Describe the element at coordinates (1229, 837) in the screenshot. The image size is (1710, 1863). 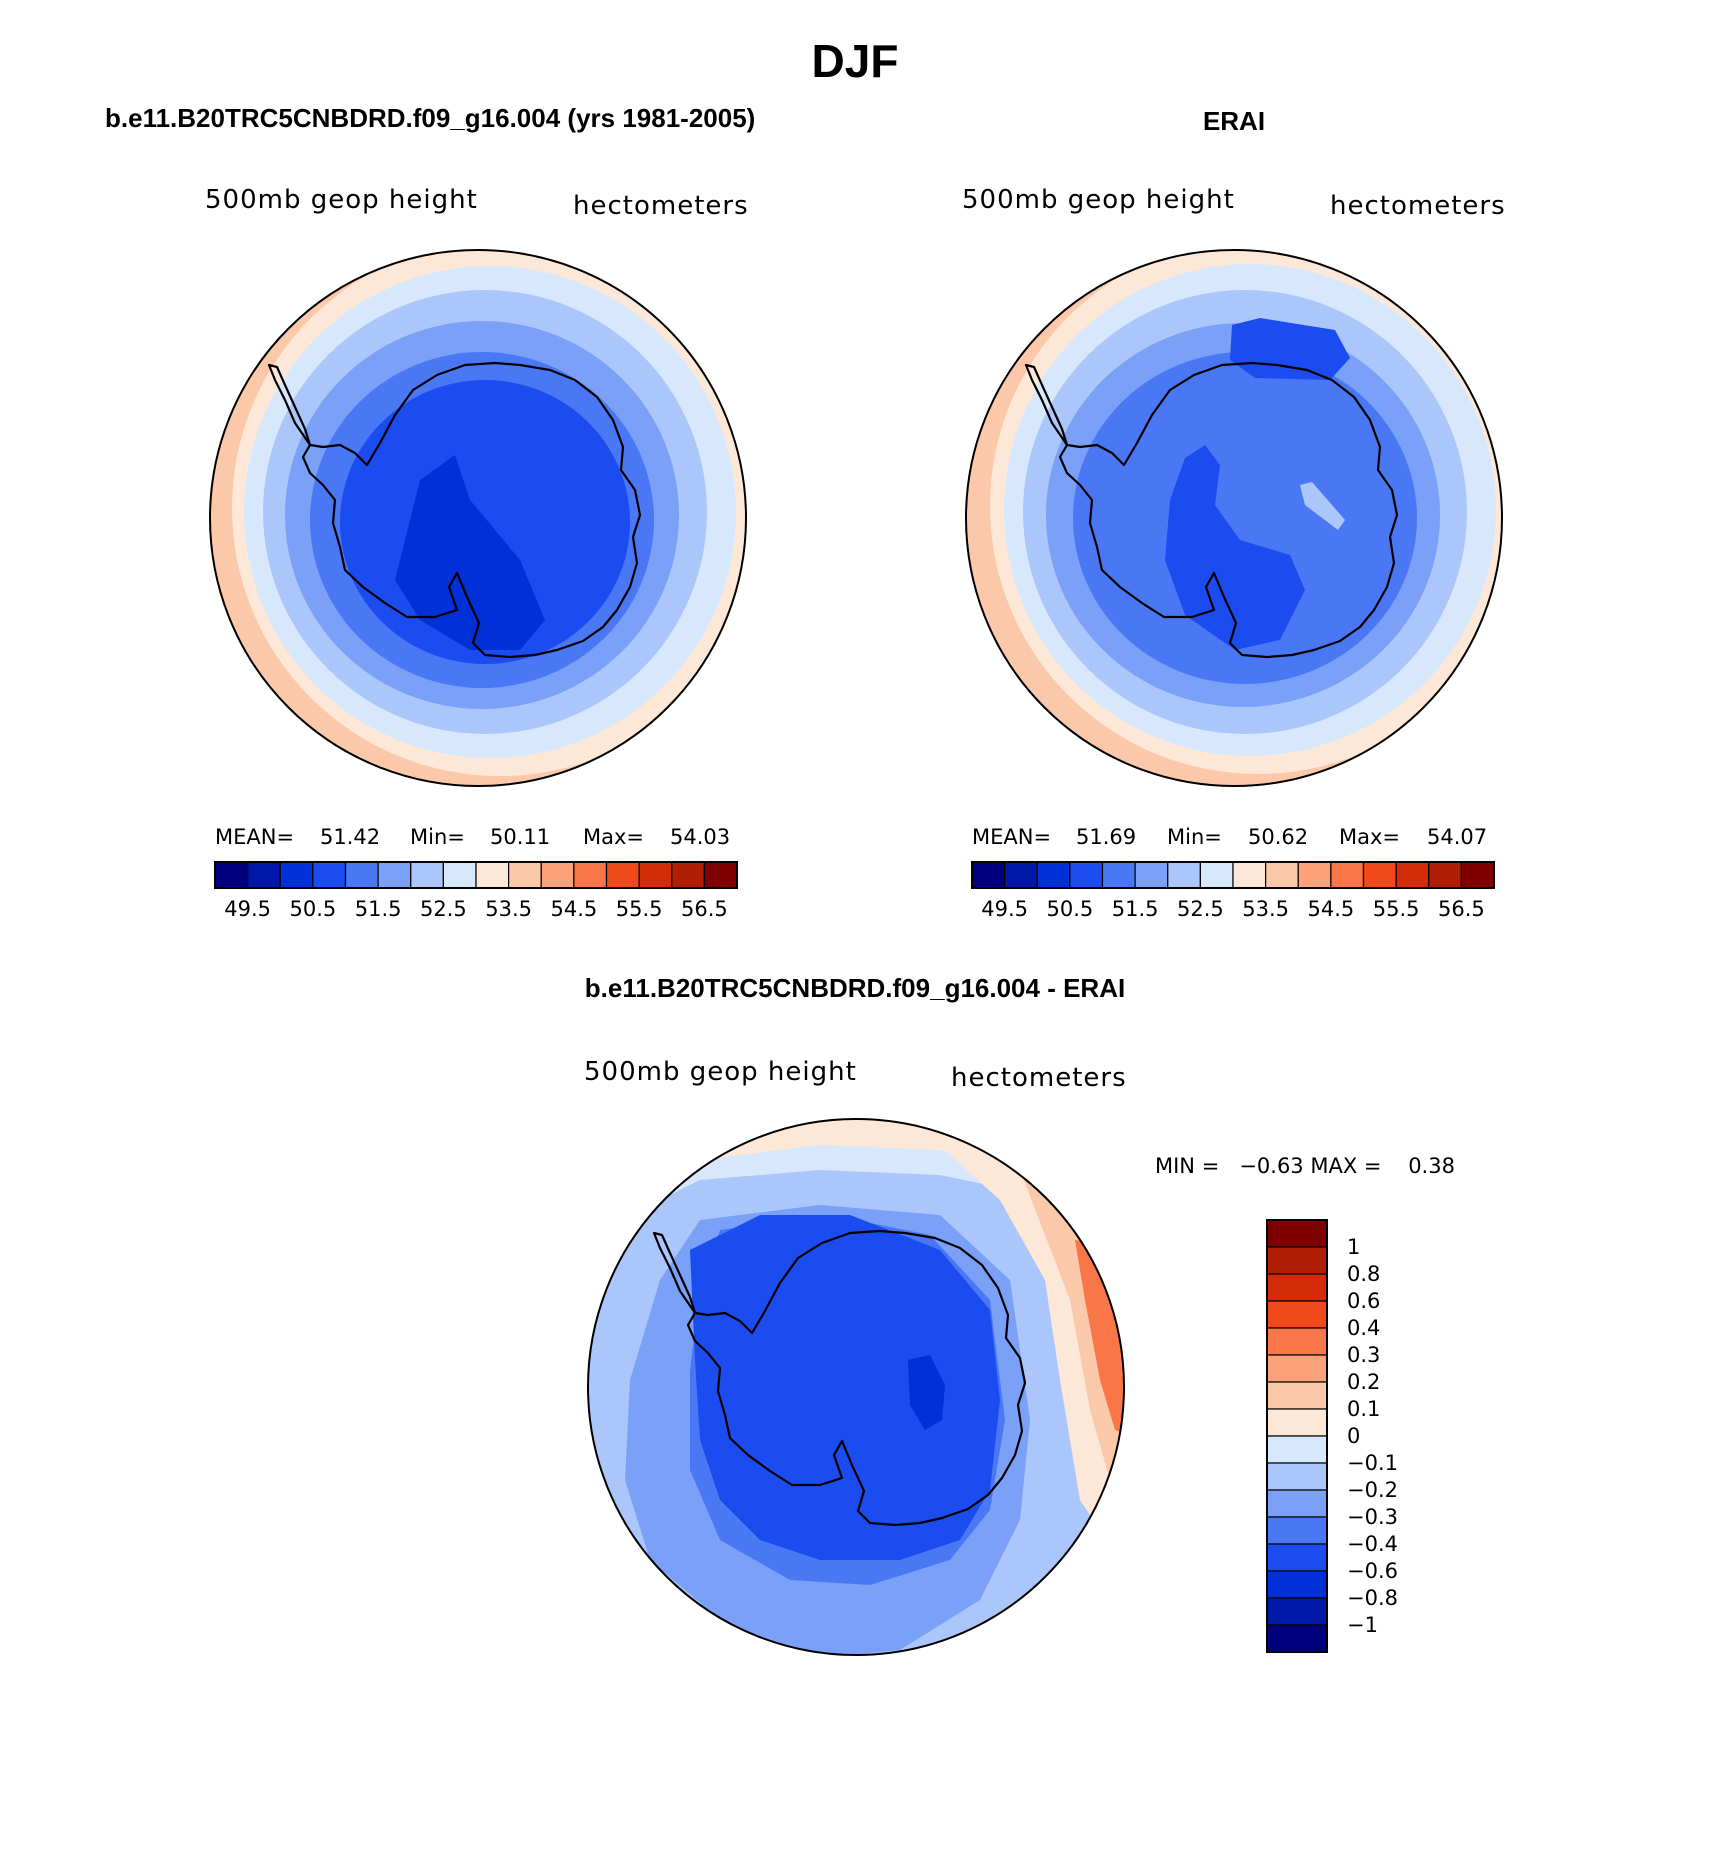
I see `stats-line: MEAN= 51.69 Min= 50.62 Max= 54.07` at that location.